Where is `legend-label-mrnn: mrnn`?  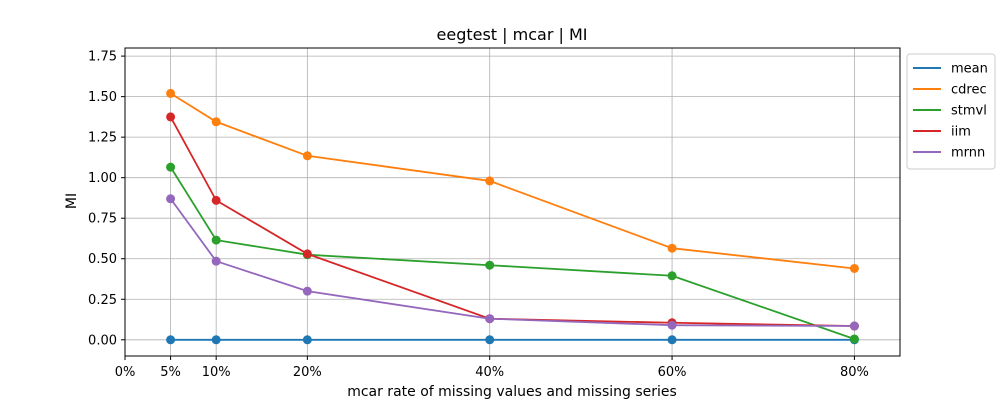
legend-label-mrnn: mrnn is located at coordinates (968, 153).